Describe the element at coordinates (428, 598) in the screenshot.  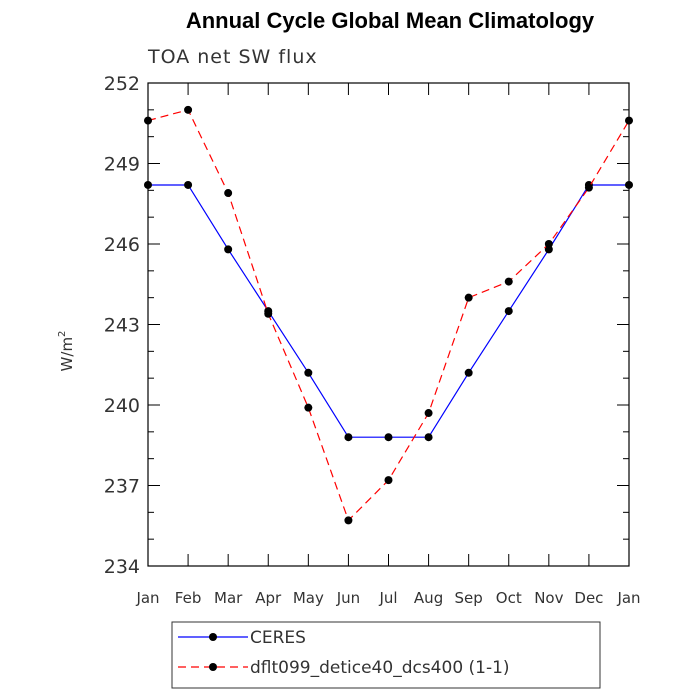
I see `x-tick-label: Aug` at that location.